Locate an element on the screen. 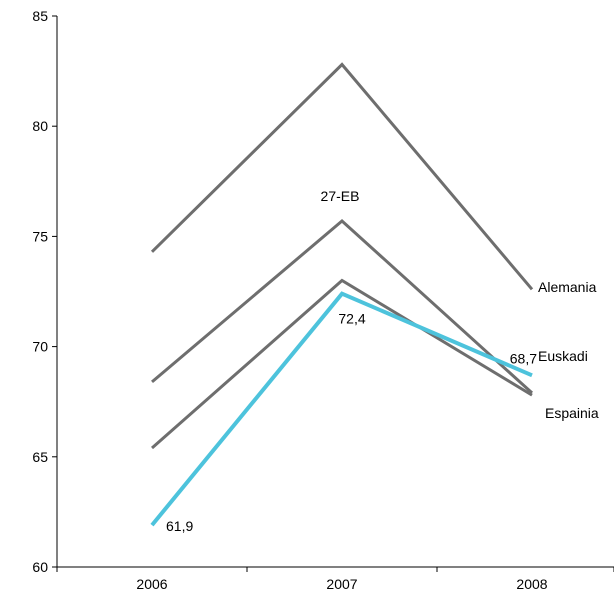  data-label-euskadi-2007: 72,4 is located at coordinates (351, 319).